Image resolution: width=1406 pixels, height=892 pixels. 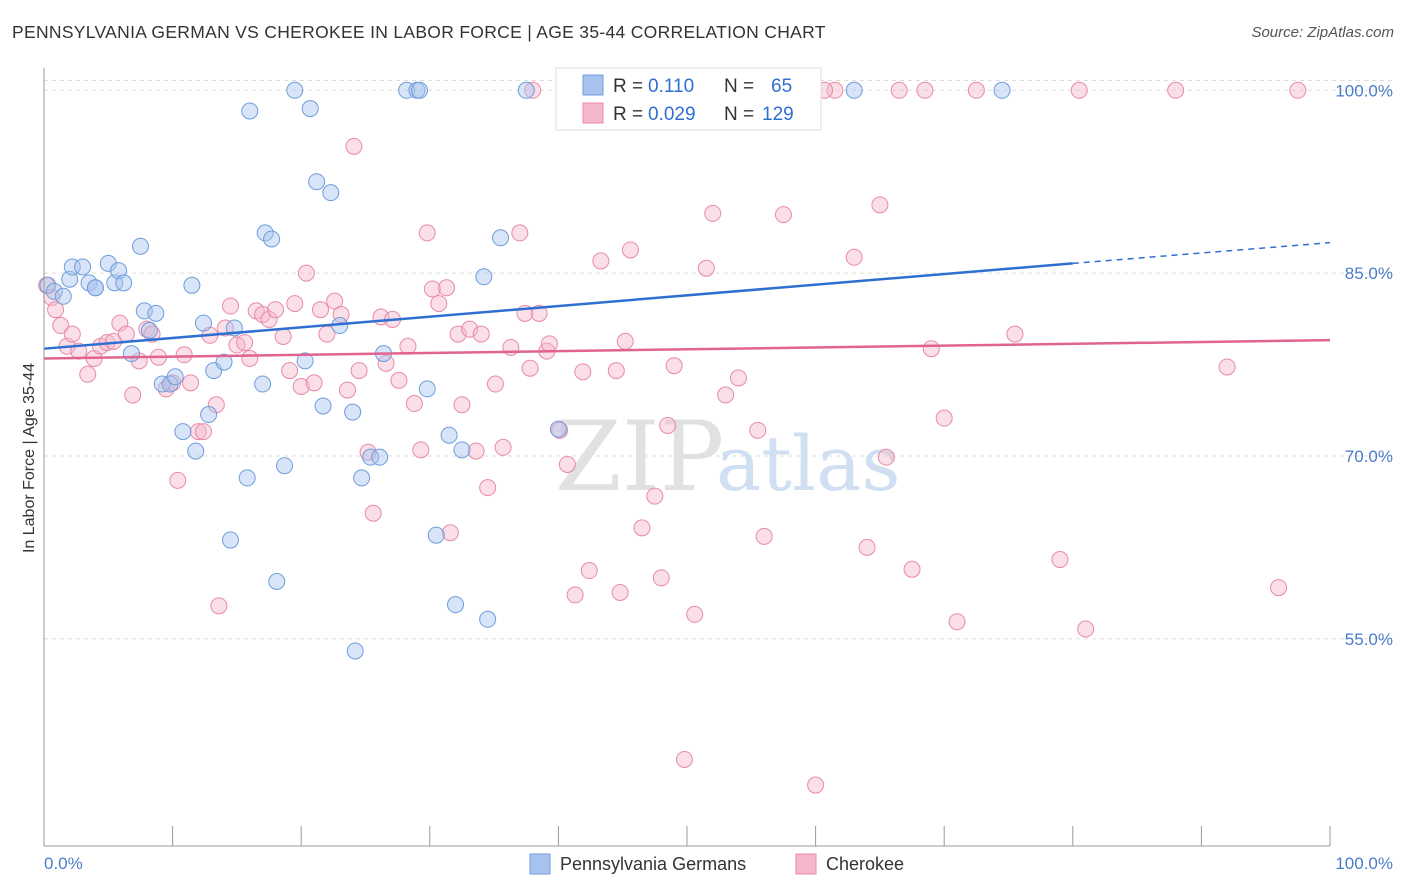 I want to click on y-axis-title: In Labor Force | Age 35-44, so click(x=29, y=458).